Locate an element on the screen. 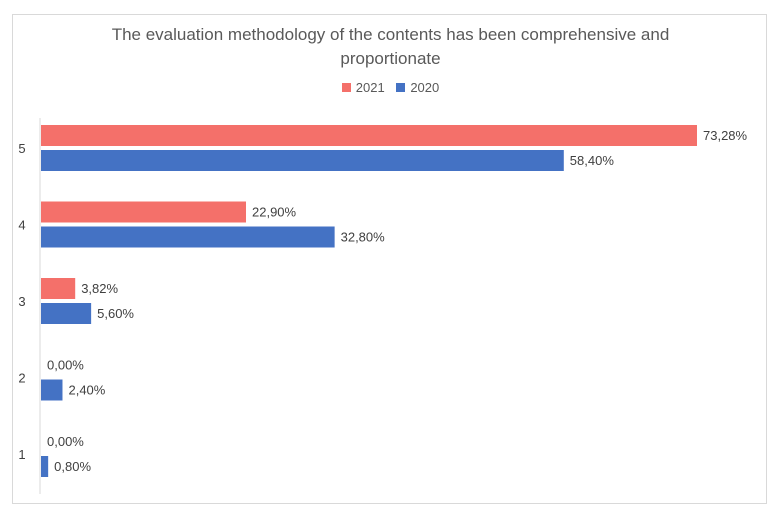 This screenshot has height=520, width=780. data-label-2021-cat-3: 3,82% is located at coordinates (99, 288).